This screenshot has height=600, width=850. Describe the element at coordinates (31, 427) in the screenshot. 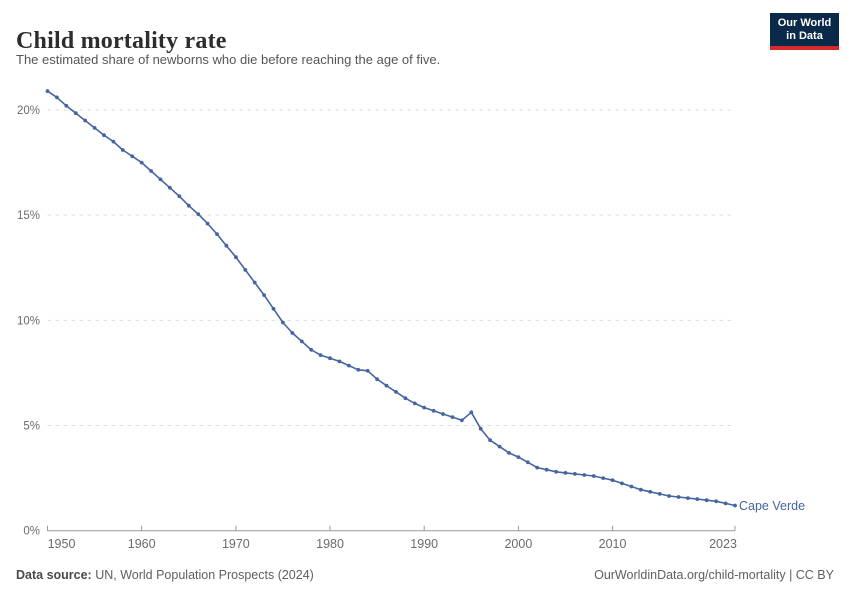

I see `y-axis-label: 5%` at that location.